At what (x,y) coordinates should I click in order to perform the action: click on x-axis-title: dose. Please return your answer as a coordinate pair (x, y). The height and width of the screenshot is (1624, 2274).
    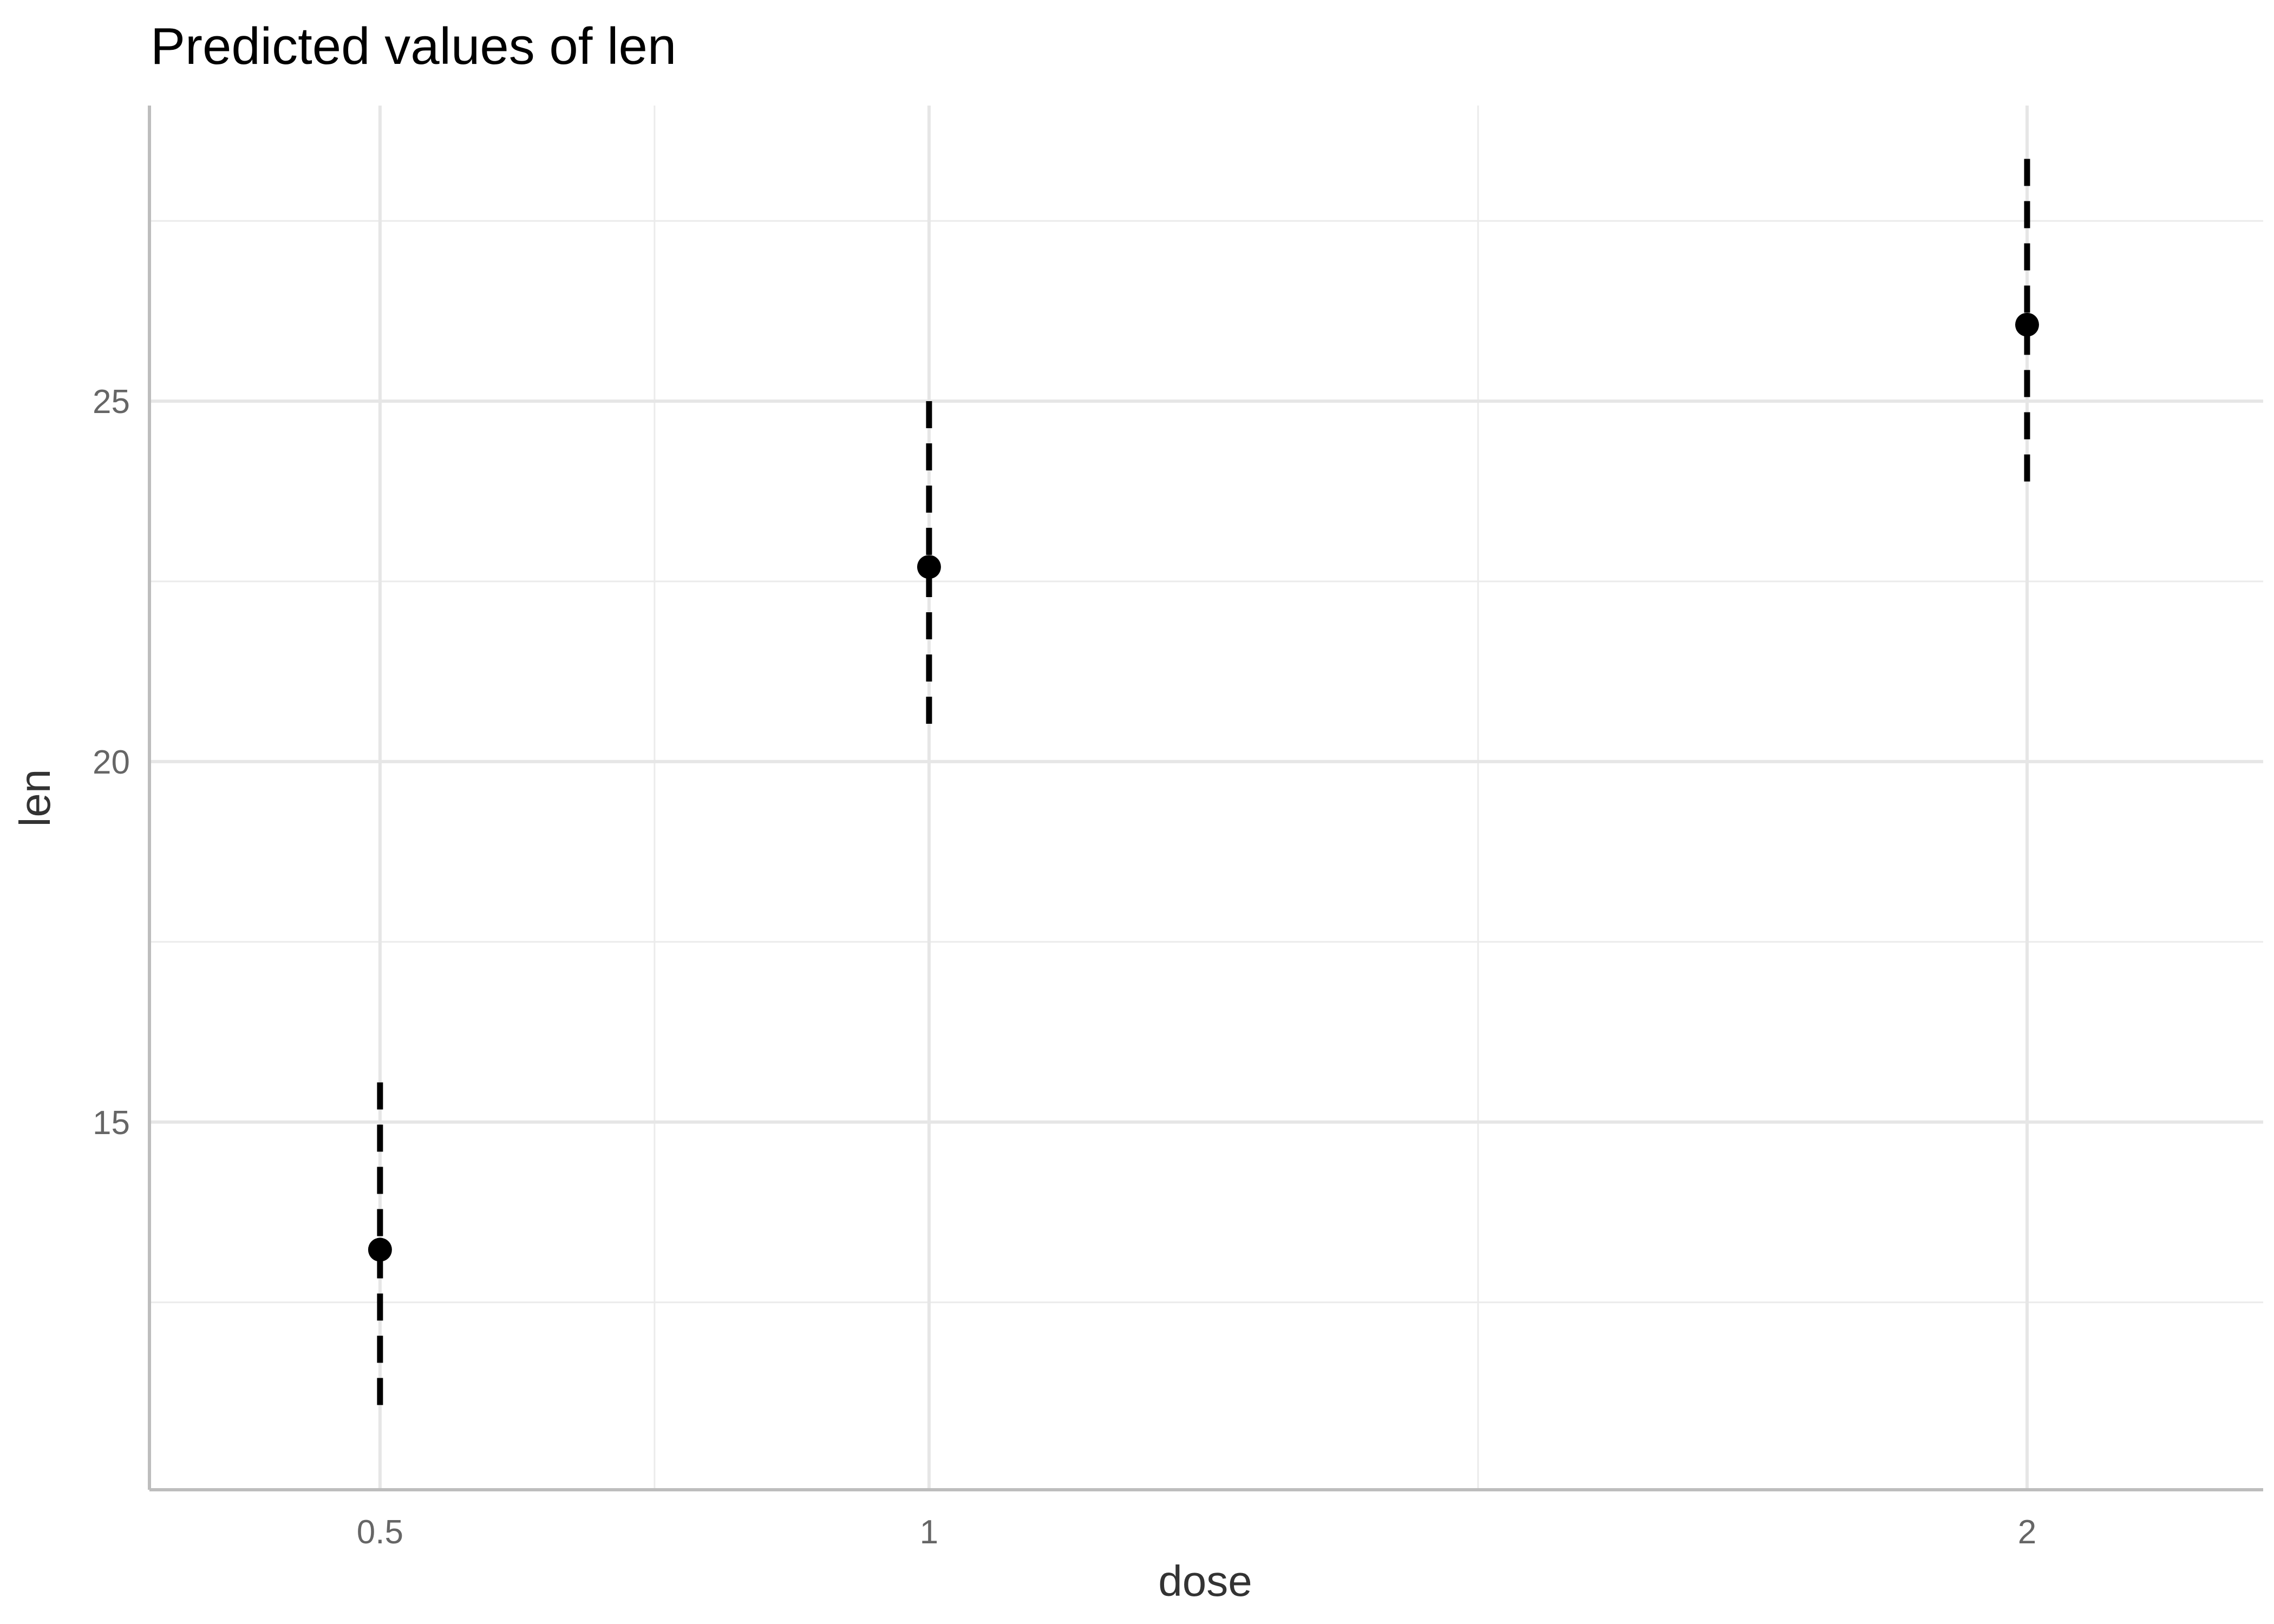
    Looking at the image, I should click on (1205, 1581).